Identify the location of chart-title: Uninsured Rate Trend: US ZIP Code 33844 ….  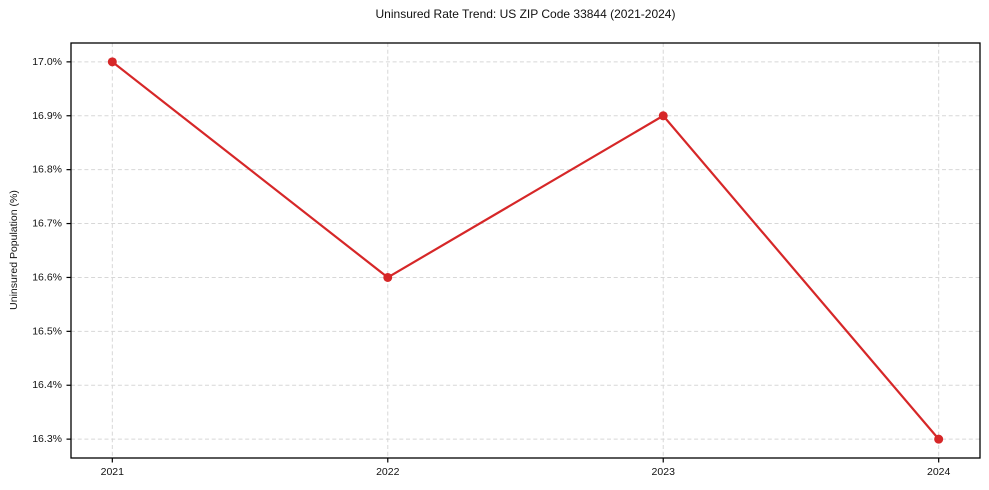
(525, 14).